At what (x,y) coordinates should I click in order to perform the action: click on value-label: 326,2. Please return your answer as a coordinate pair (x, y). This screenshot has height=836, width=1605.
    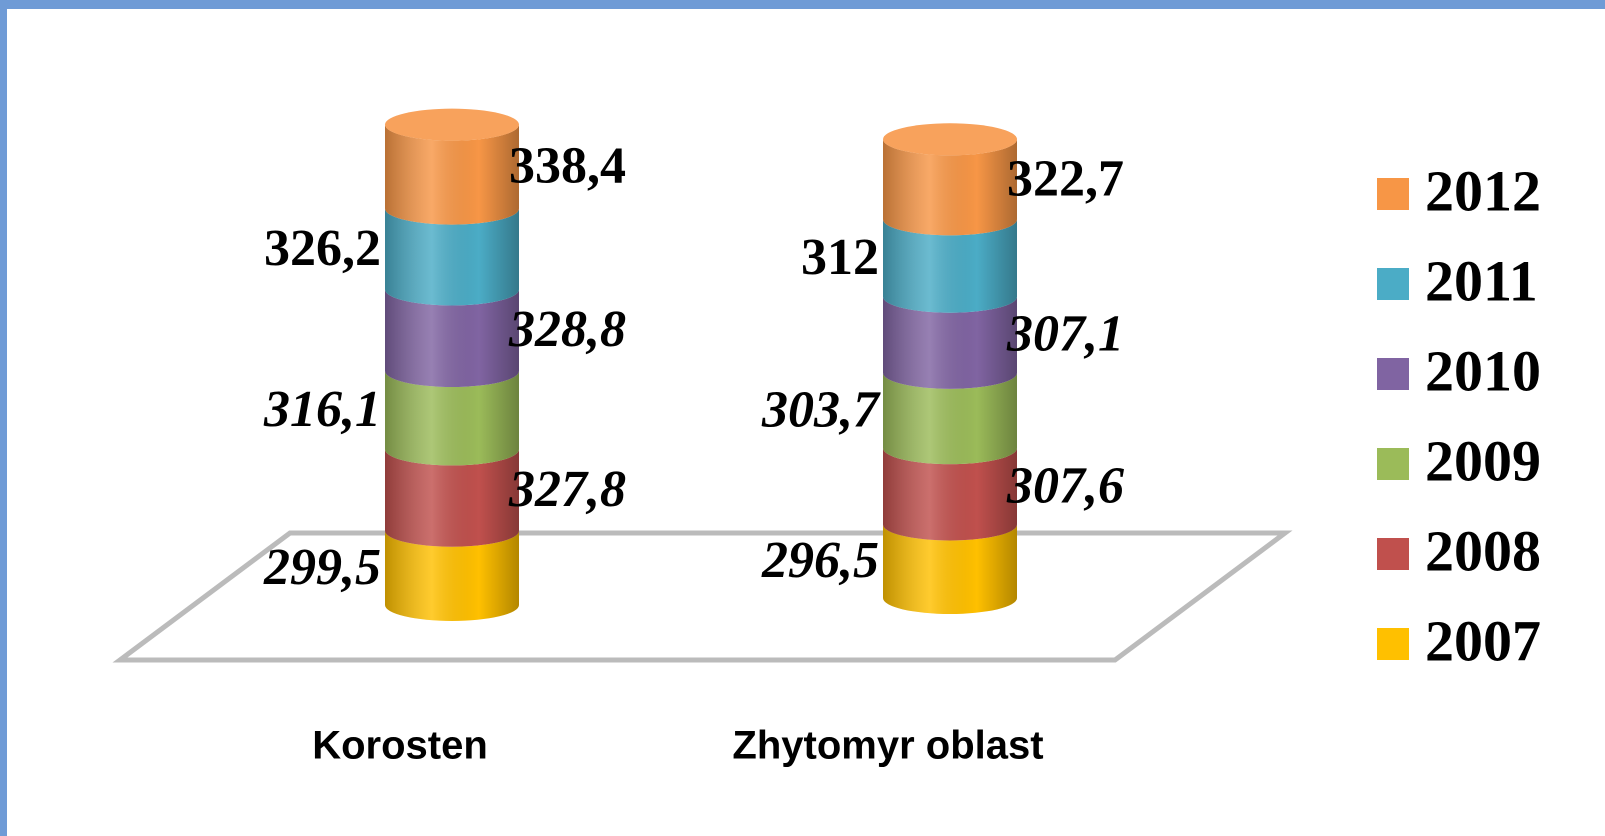
    Looking at the image, I should click on (322, 248).